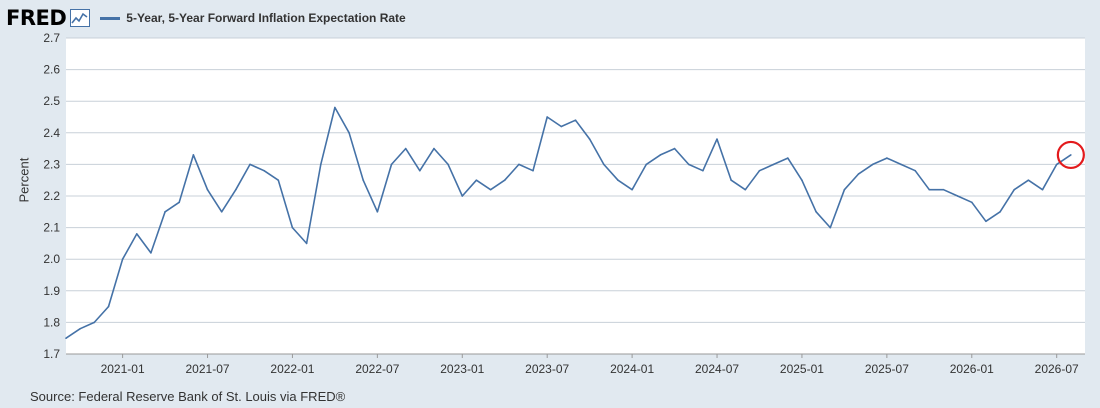  I want to click on y-tick-label: 1.8, so click(51, 322).